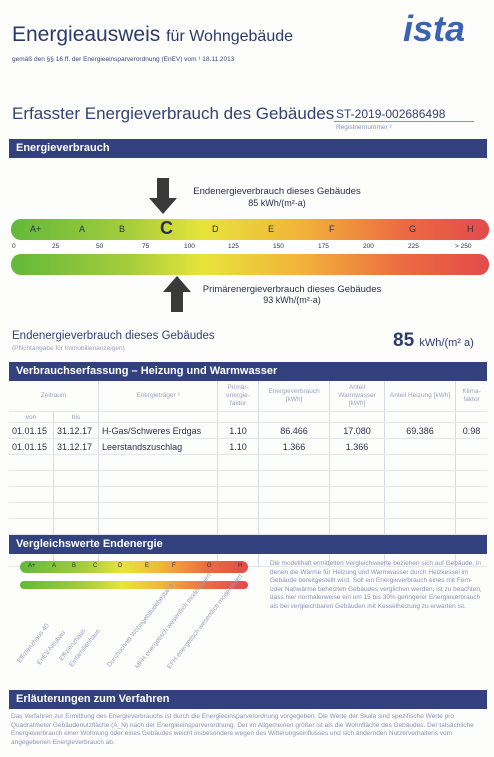  I want to click on header-zeitraum: Zeitraum, so click(54, 396).